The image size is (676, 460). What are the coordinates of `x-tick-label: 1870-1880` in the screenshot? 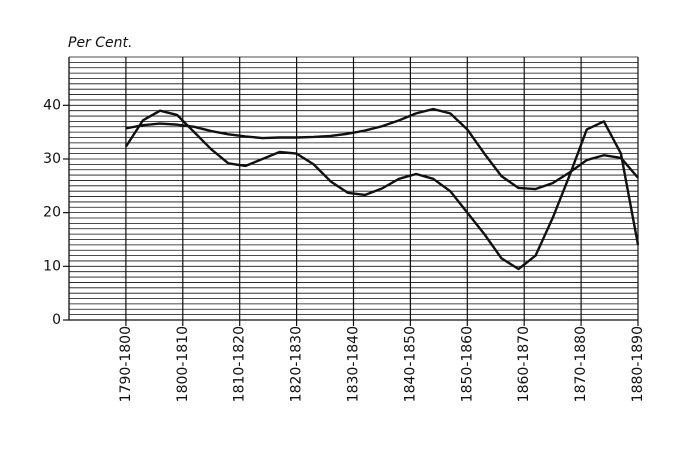 It's located at (581, 364).